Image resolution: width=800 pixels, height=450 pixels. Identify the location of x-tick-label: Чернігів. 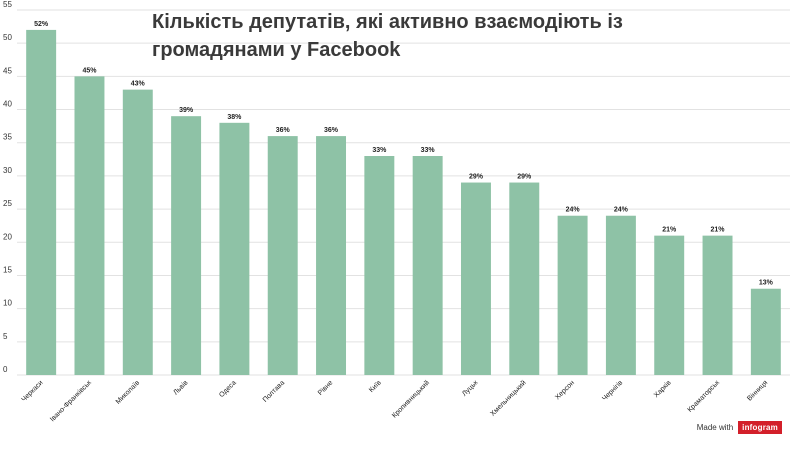
(612, 391).